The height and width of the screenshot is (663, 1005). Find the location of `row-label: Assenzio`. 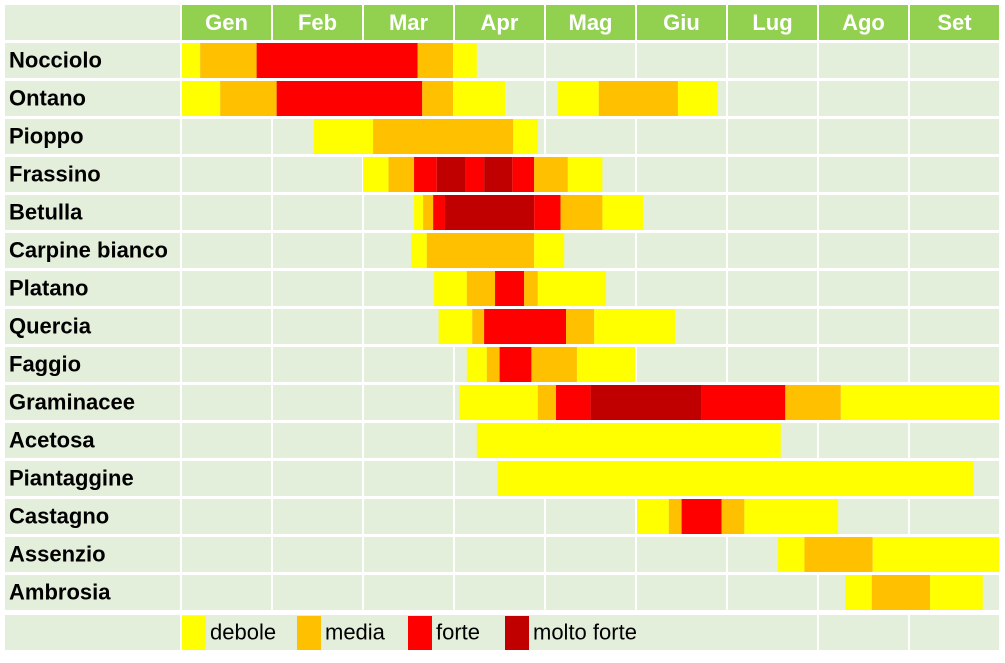

row-label: Assenzio is located at coordinates (57, 553).